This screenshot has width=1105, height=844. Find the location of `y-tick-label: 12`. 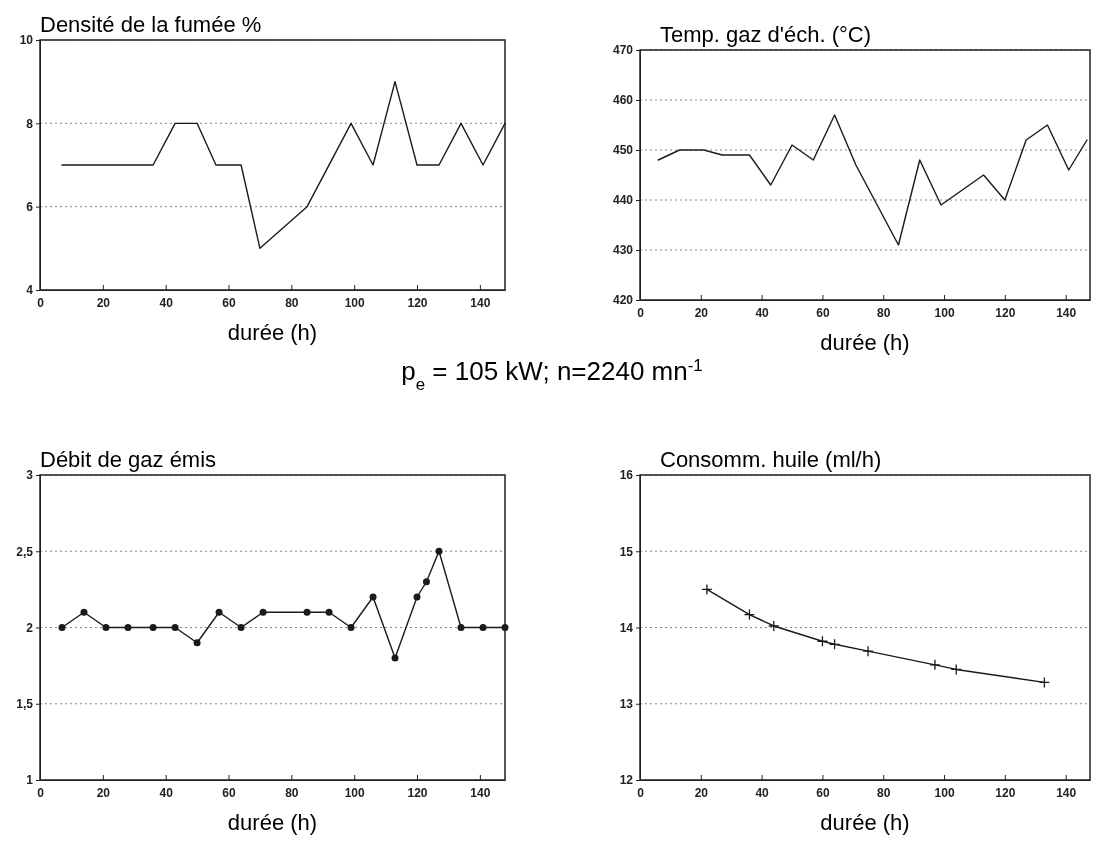

y-tick-label: 12 is located at coordinates (626, 780).